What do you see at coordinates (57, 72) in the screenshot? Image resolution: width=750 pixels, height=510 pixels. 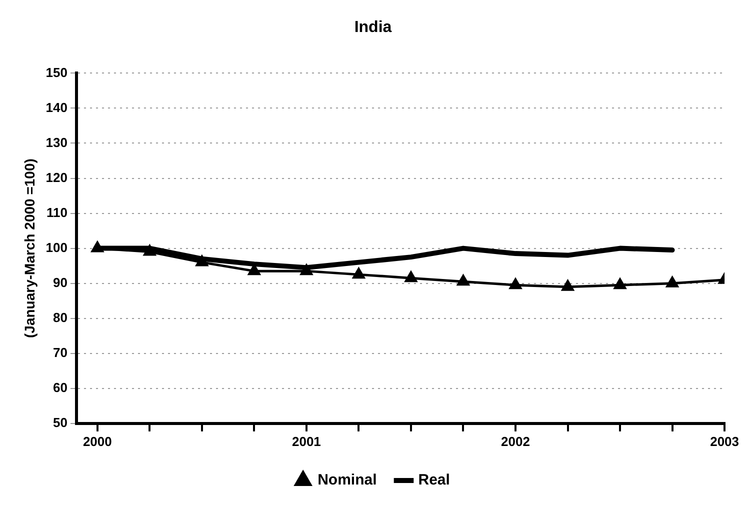 I see `y-tick-label: 150` at bounding box center [57, 72].